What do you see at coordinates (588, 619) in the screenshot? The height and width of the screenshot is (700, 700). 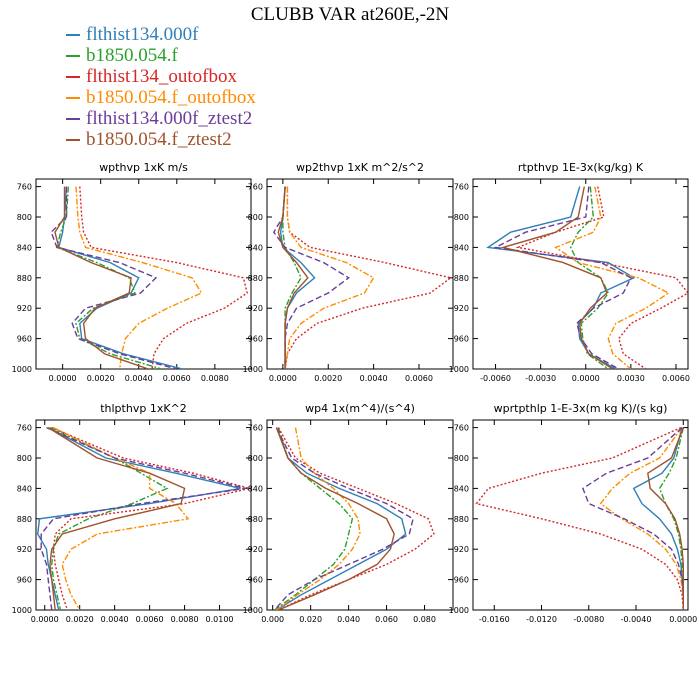 I see `x-tick-label: -0.0080` at bounding box center [588, 619].